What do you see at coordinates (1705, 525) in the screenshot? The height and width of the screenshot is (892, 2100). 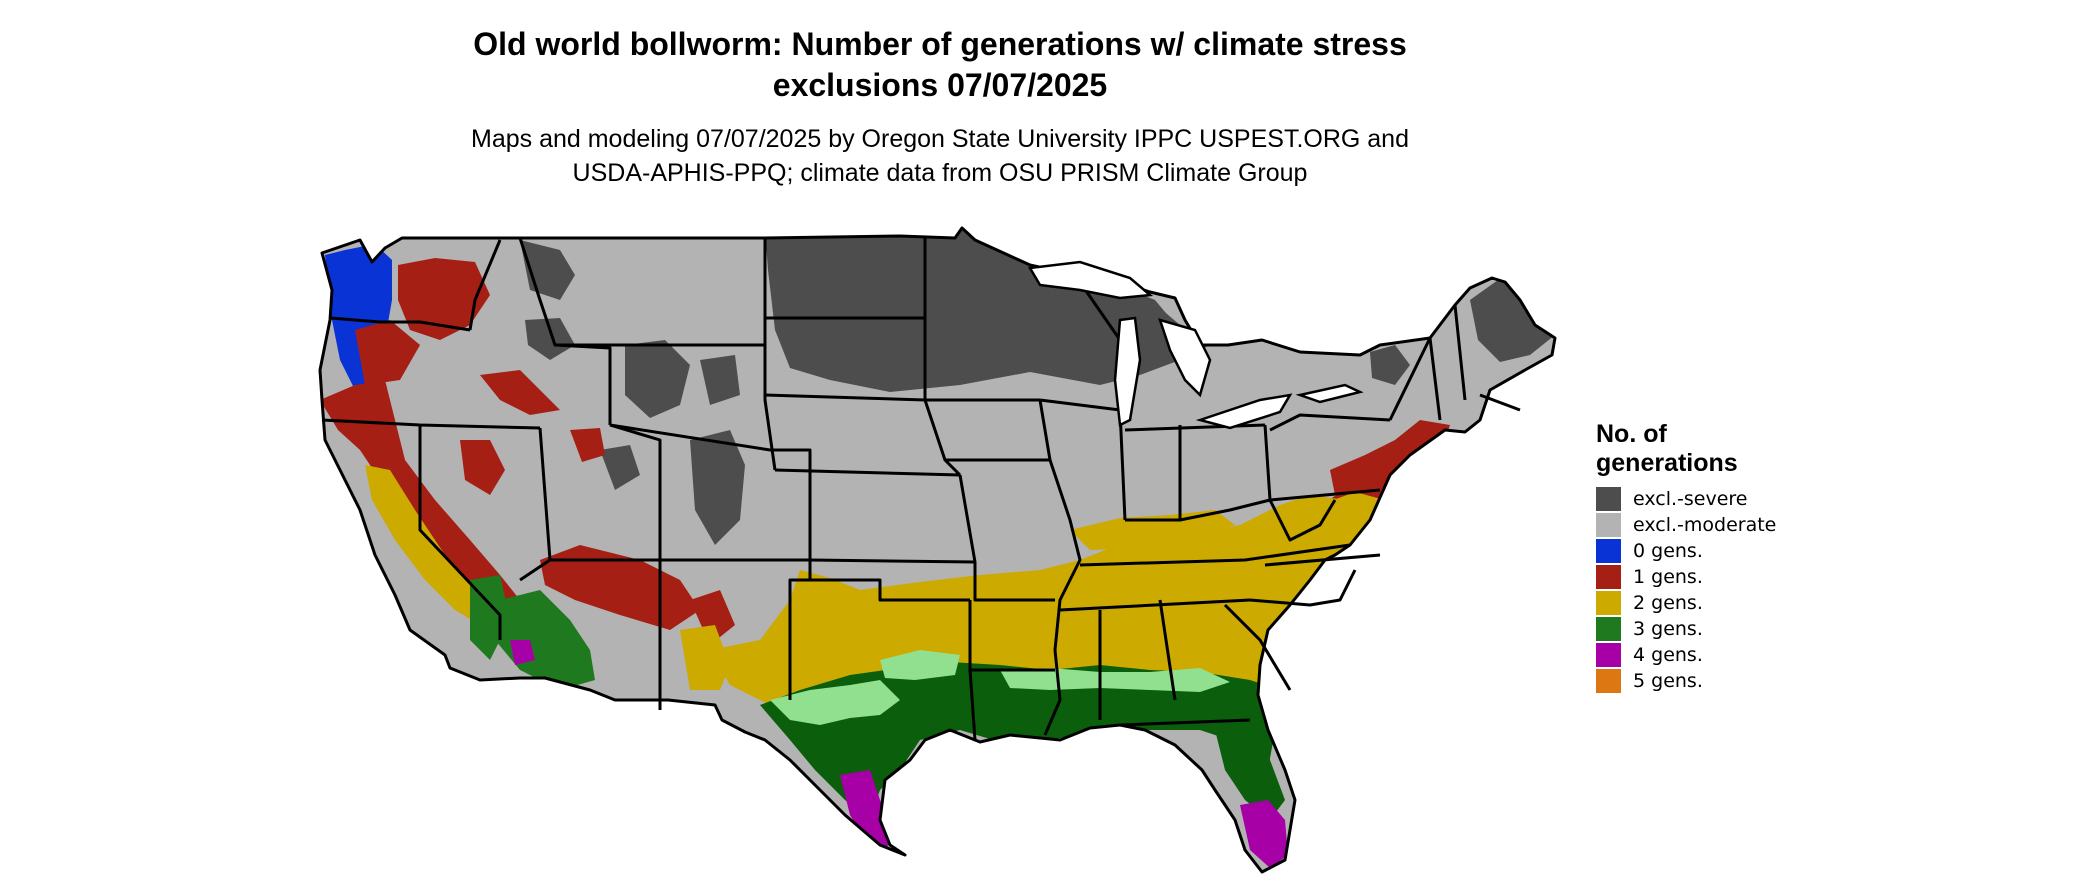 I see `legend-label: excl.-moderate` at bounding box center [1705, 525].